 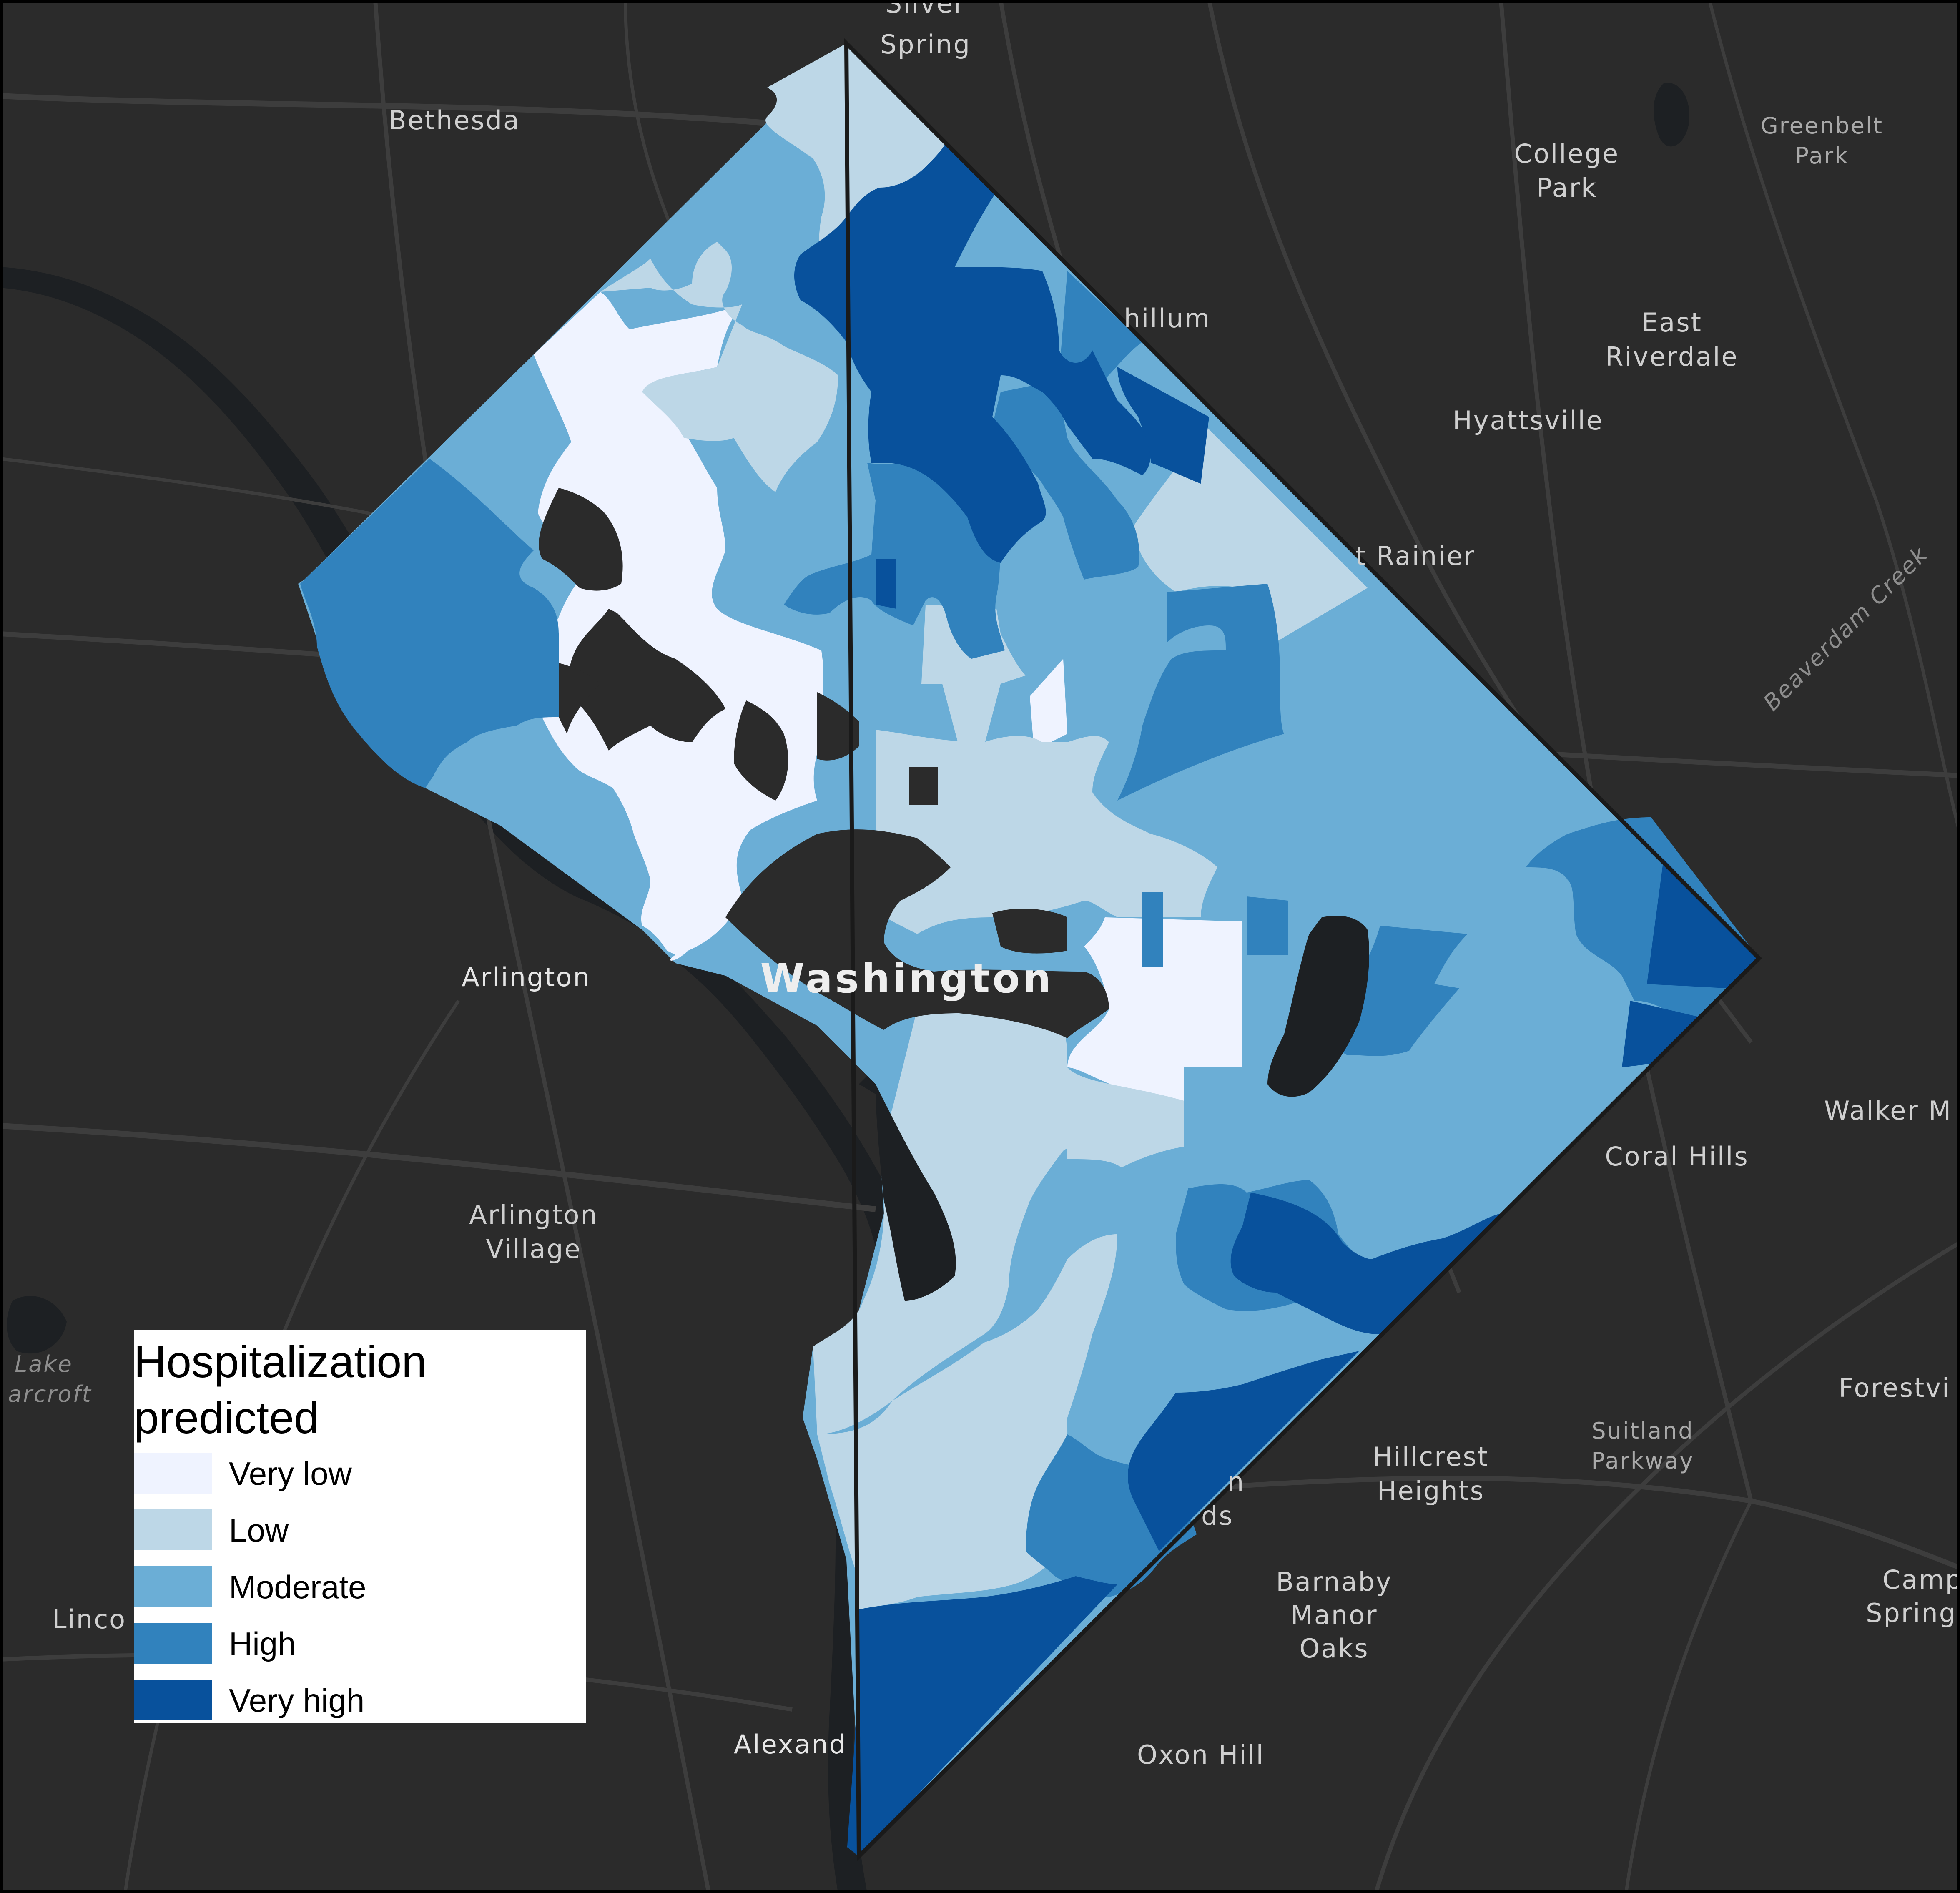 What do you see at coordinates (262, 1643) in the screenshot?
I see `legend-label: High` at bounding box center [262, 1643].